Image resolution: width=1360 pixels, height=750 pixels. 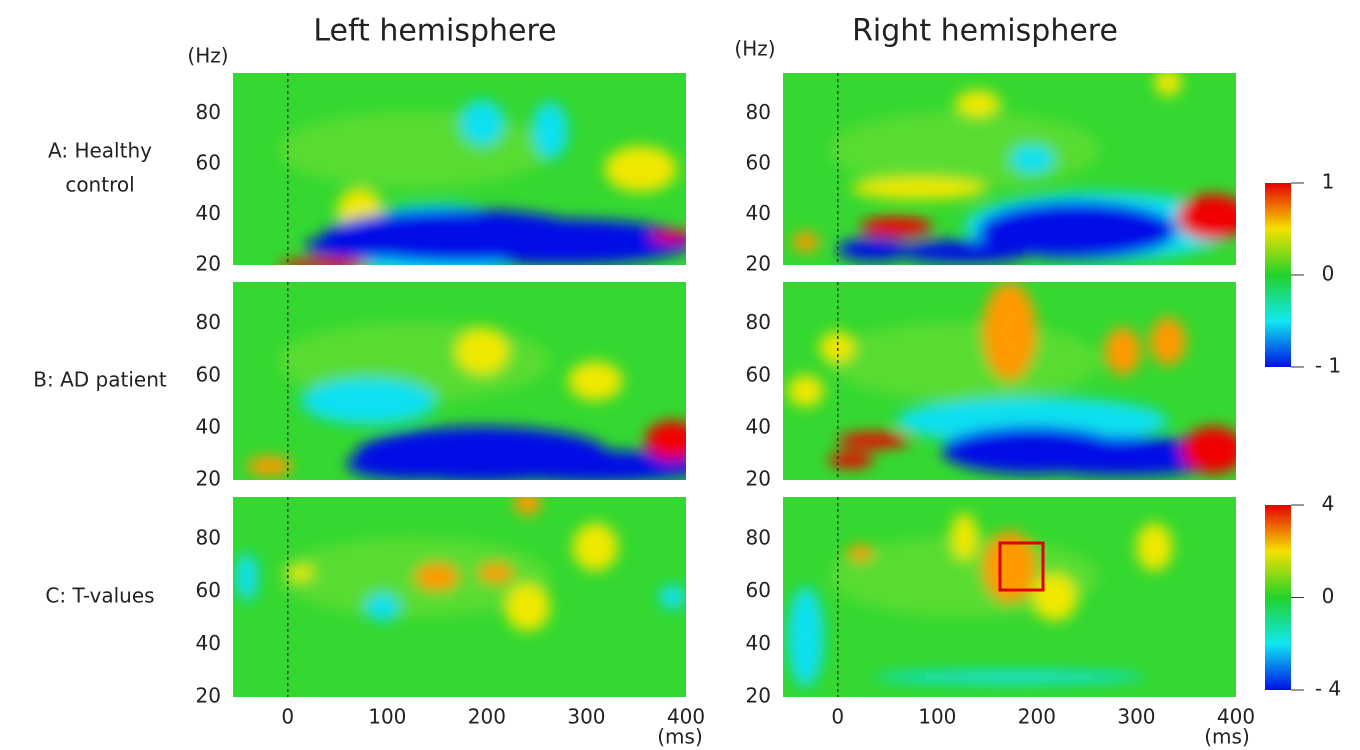 I want to click on highlight-box, so click(x=1021, y=566).